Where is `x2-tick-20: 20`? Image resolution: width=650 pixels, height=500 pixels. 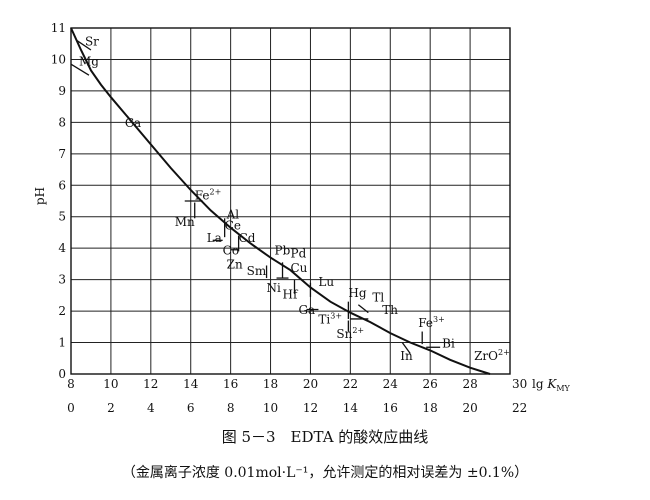 x2-tick-20: 20 is located at coordinates (469, 408).